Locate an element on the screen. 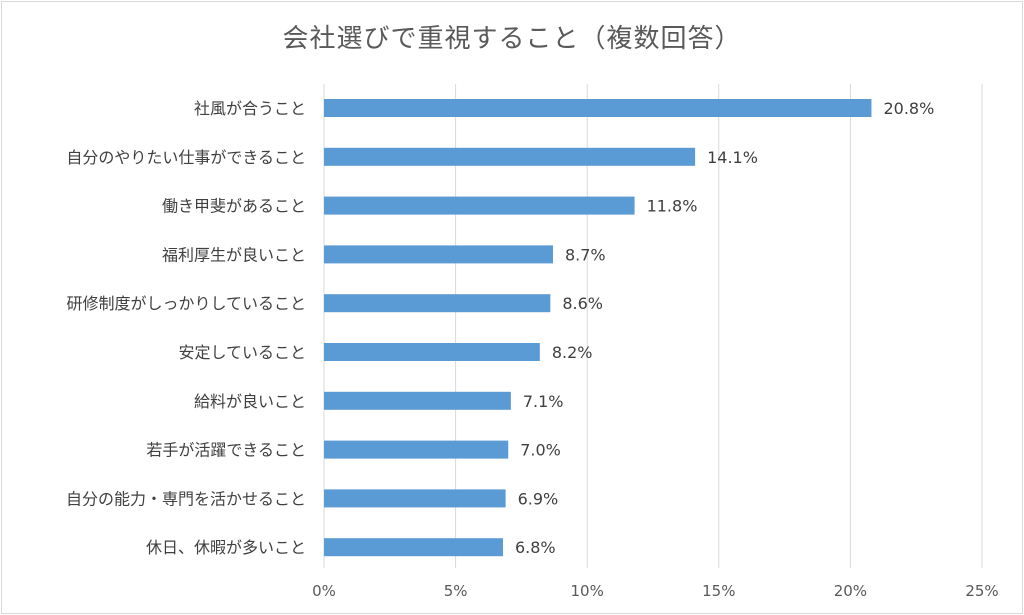 This screenshot has width=1024, height=615. category-label: 自分の能力・専門を活かせること is located at coordinates (186, 498).